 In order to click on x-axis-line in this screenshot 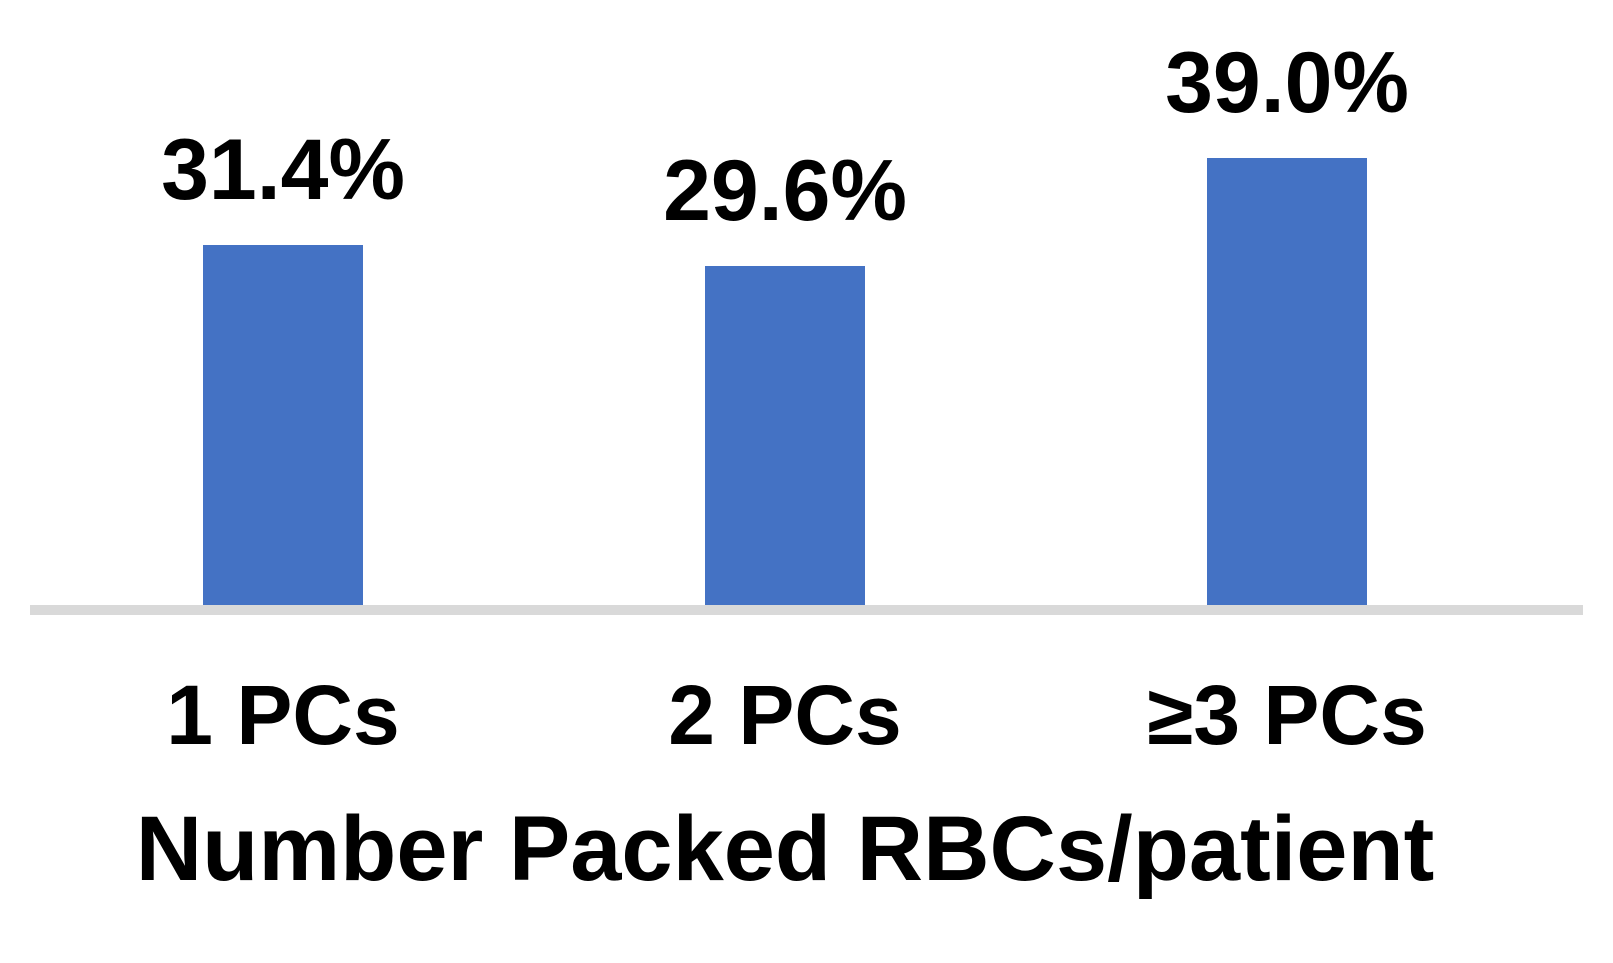, I will do `click(806, 610)`.